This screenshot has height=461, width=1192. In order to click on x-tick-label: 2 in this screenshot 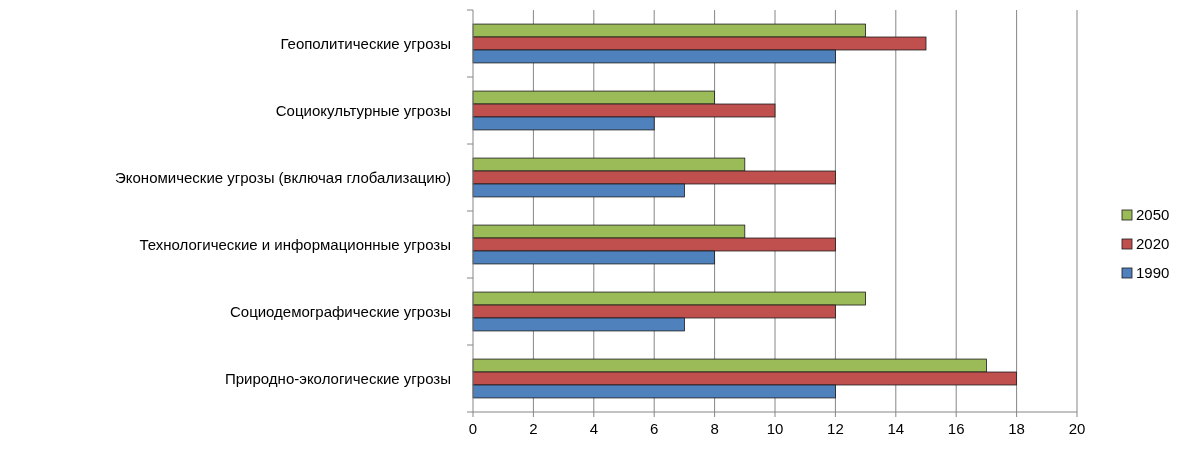, I will do `click(533, 428)`.